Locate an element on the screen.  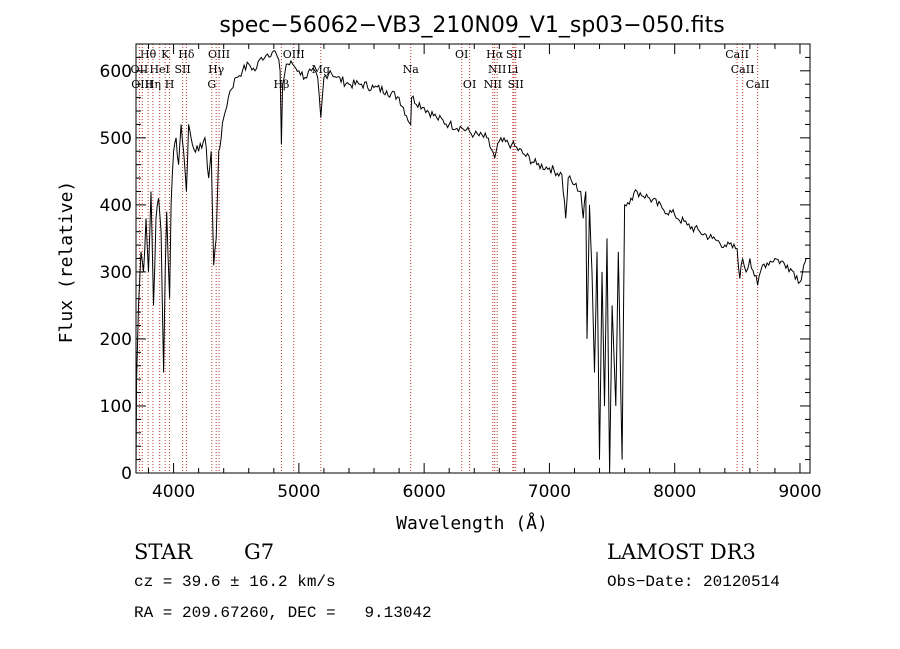
line-marker-label: Hθ is located at coordinates (148, 54).